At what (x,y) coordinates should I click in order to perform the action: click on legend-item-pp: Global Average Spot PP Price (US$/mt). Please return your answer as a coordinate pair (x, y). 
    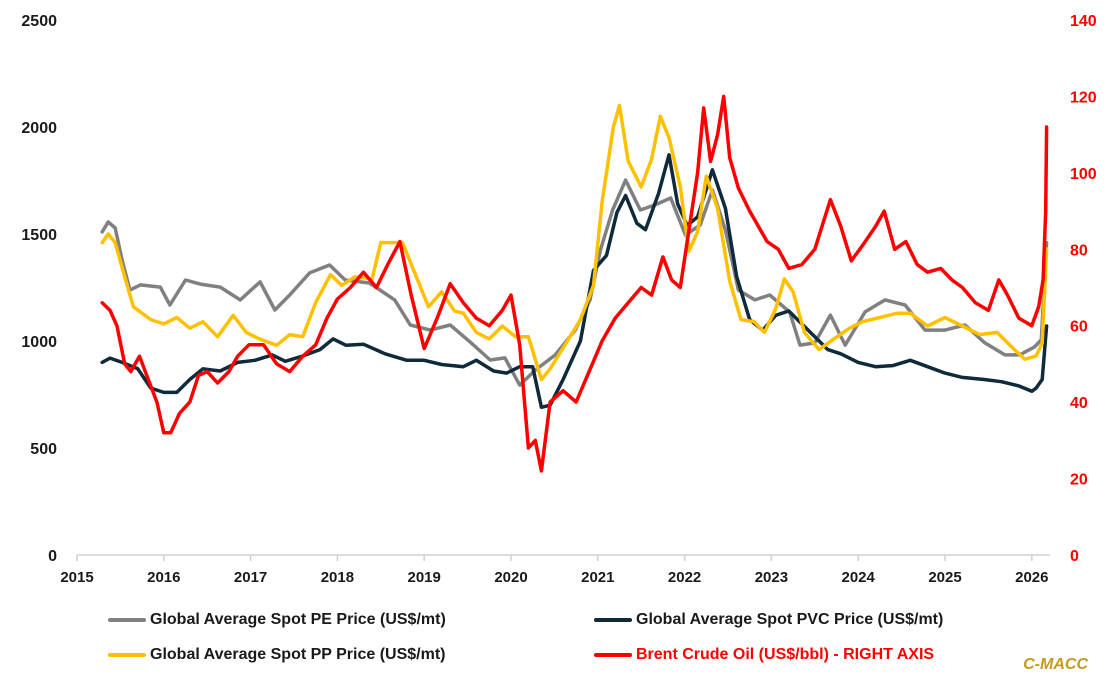
    Looking at the image, I should click on (277, 655).